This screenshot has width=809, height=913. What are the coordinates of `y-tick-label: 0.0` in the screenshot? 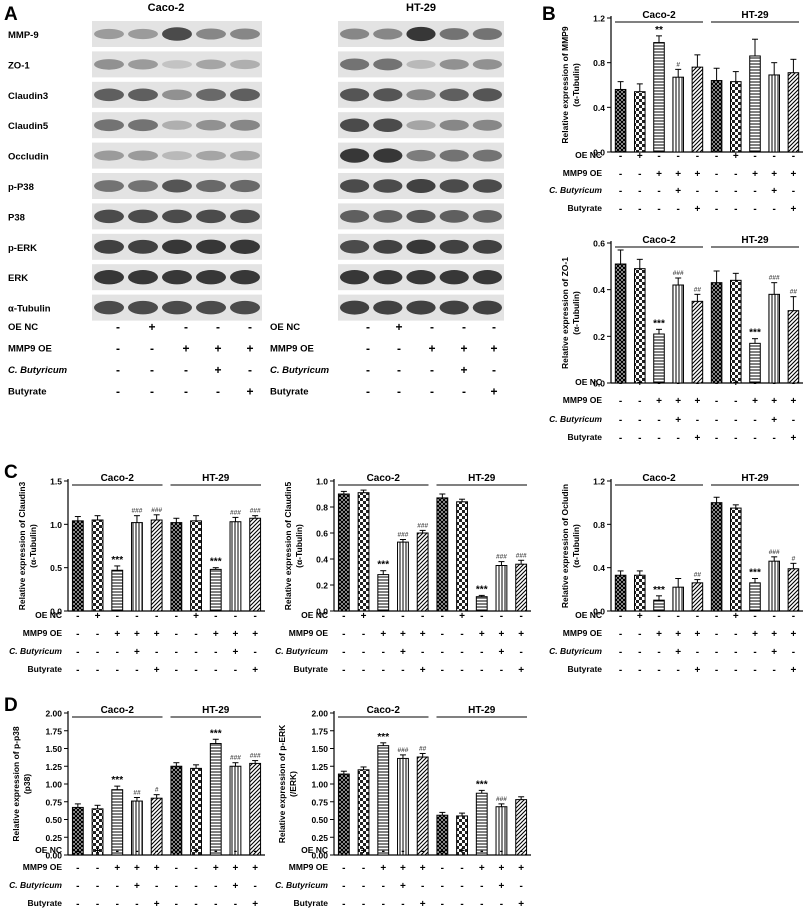 It's located at (599, 612).